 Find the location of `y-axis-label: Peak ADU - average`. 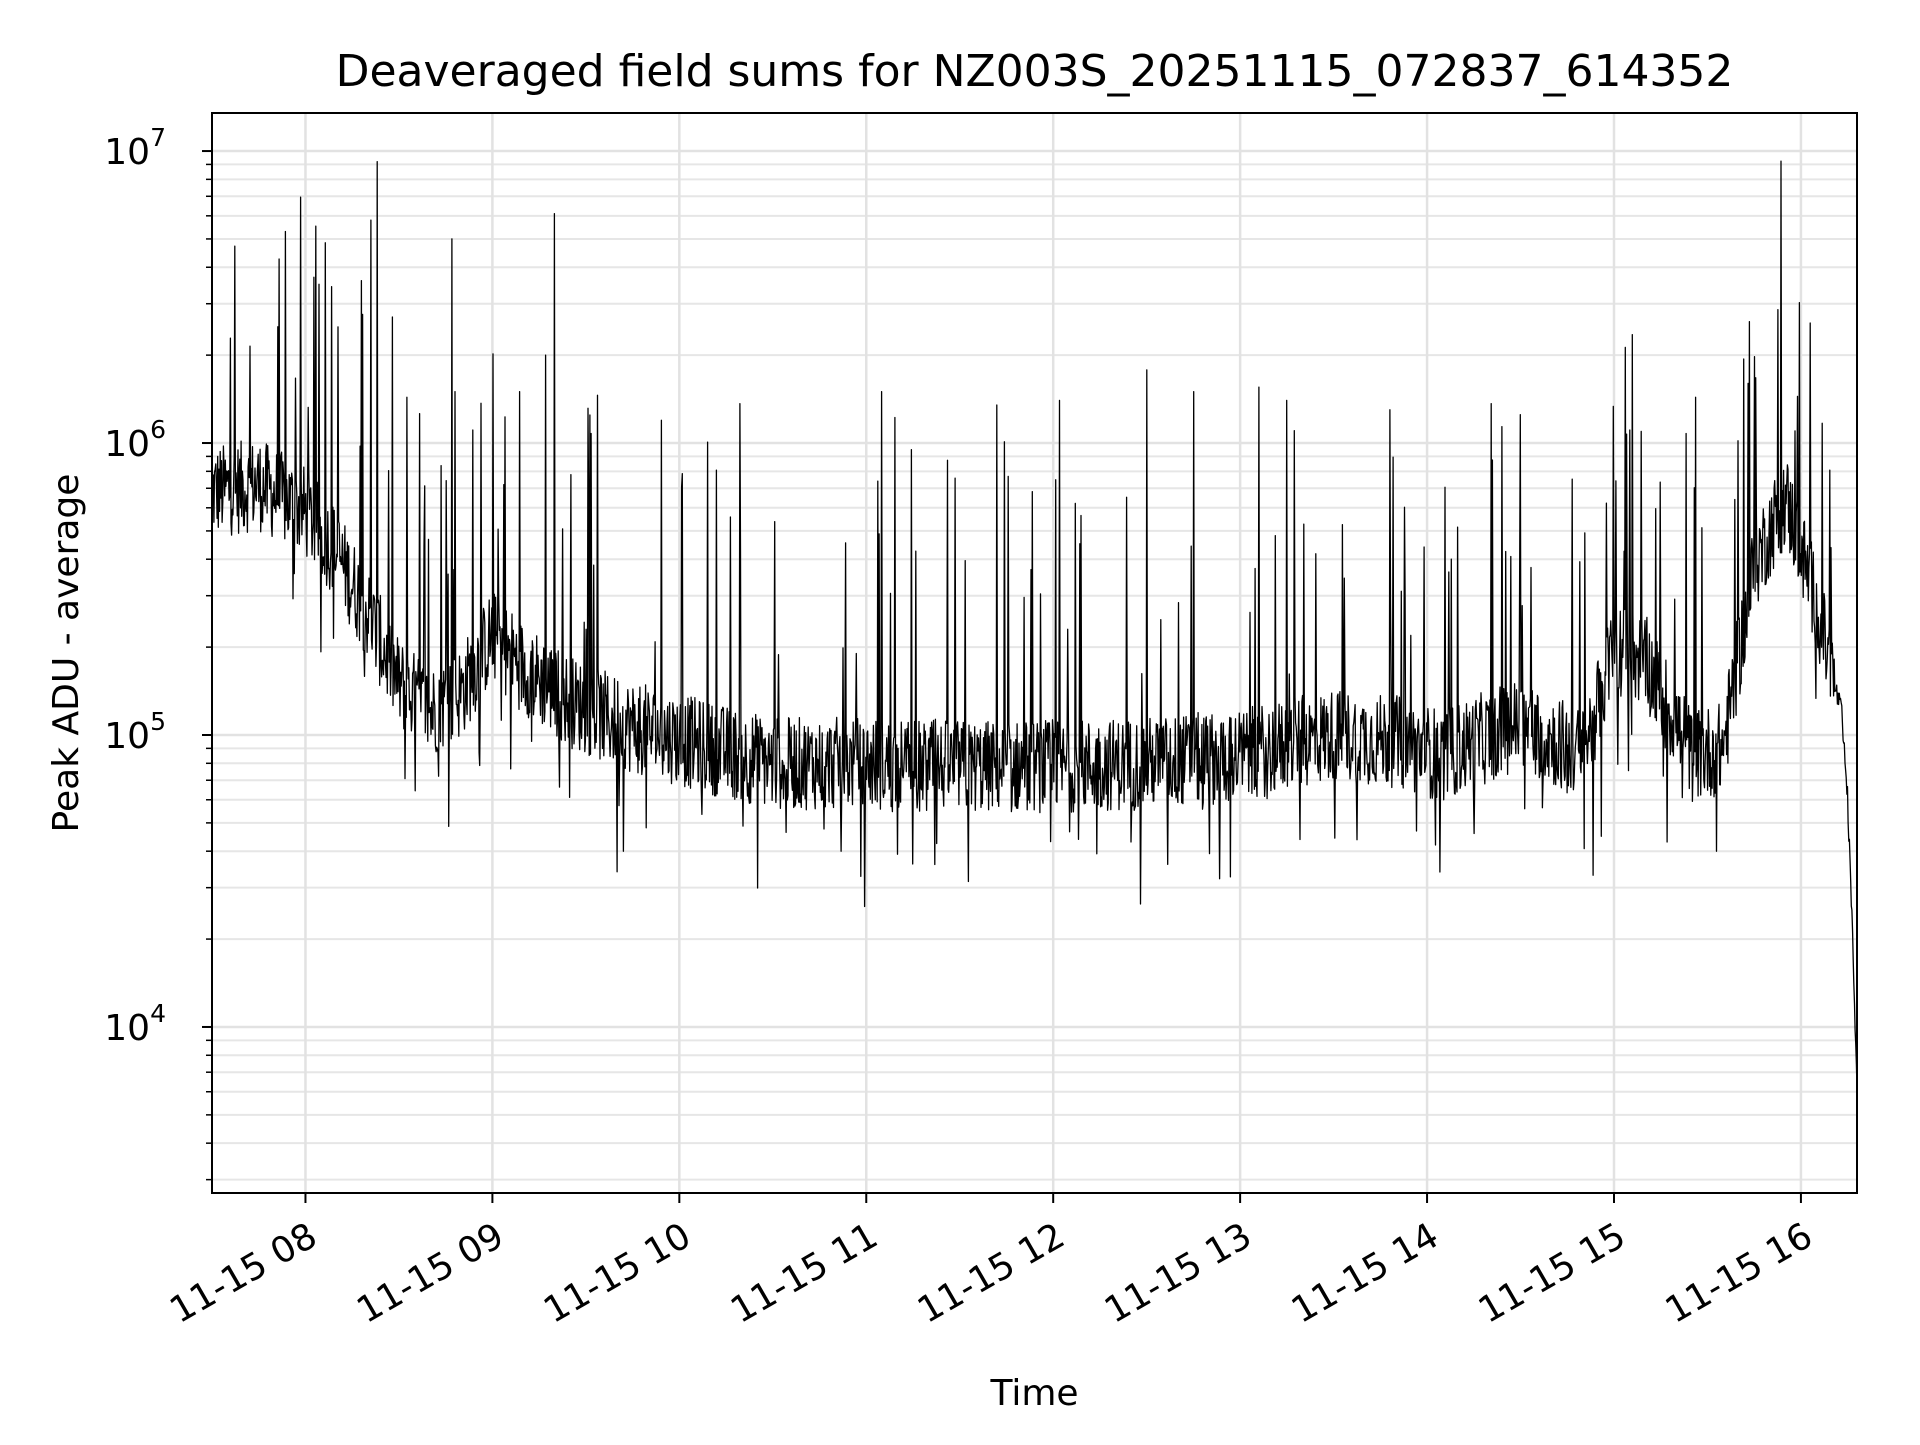

y-axis-label: Peak ADU - average is located at coordinates (66, 653).